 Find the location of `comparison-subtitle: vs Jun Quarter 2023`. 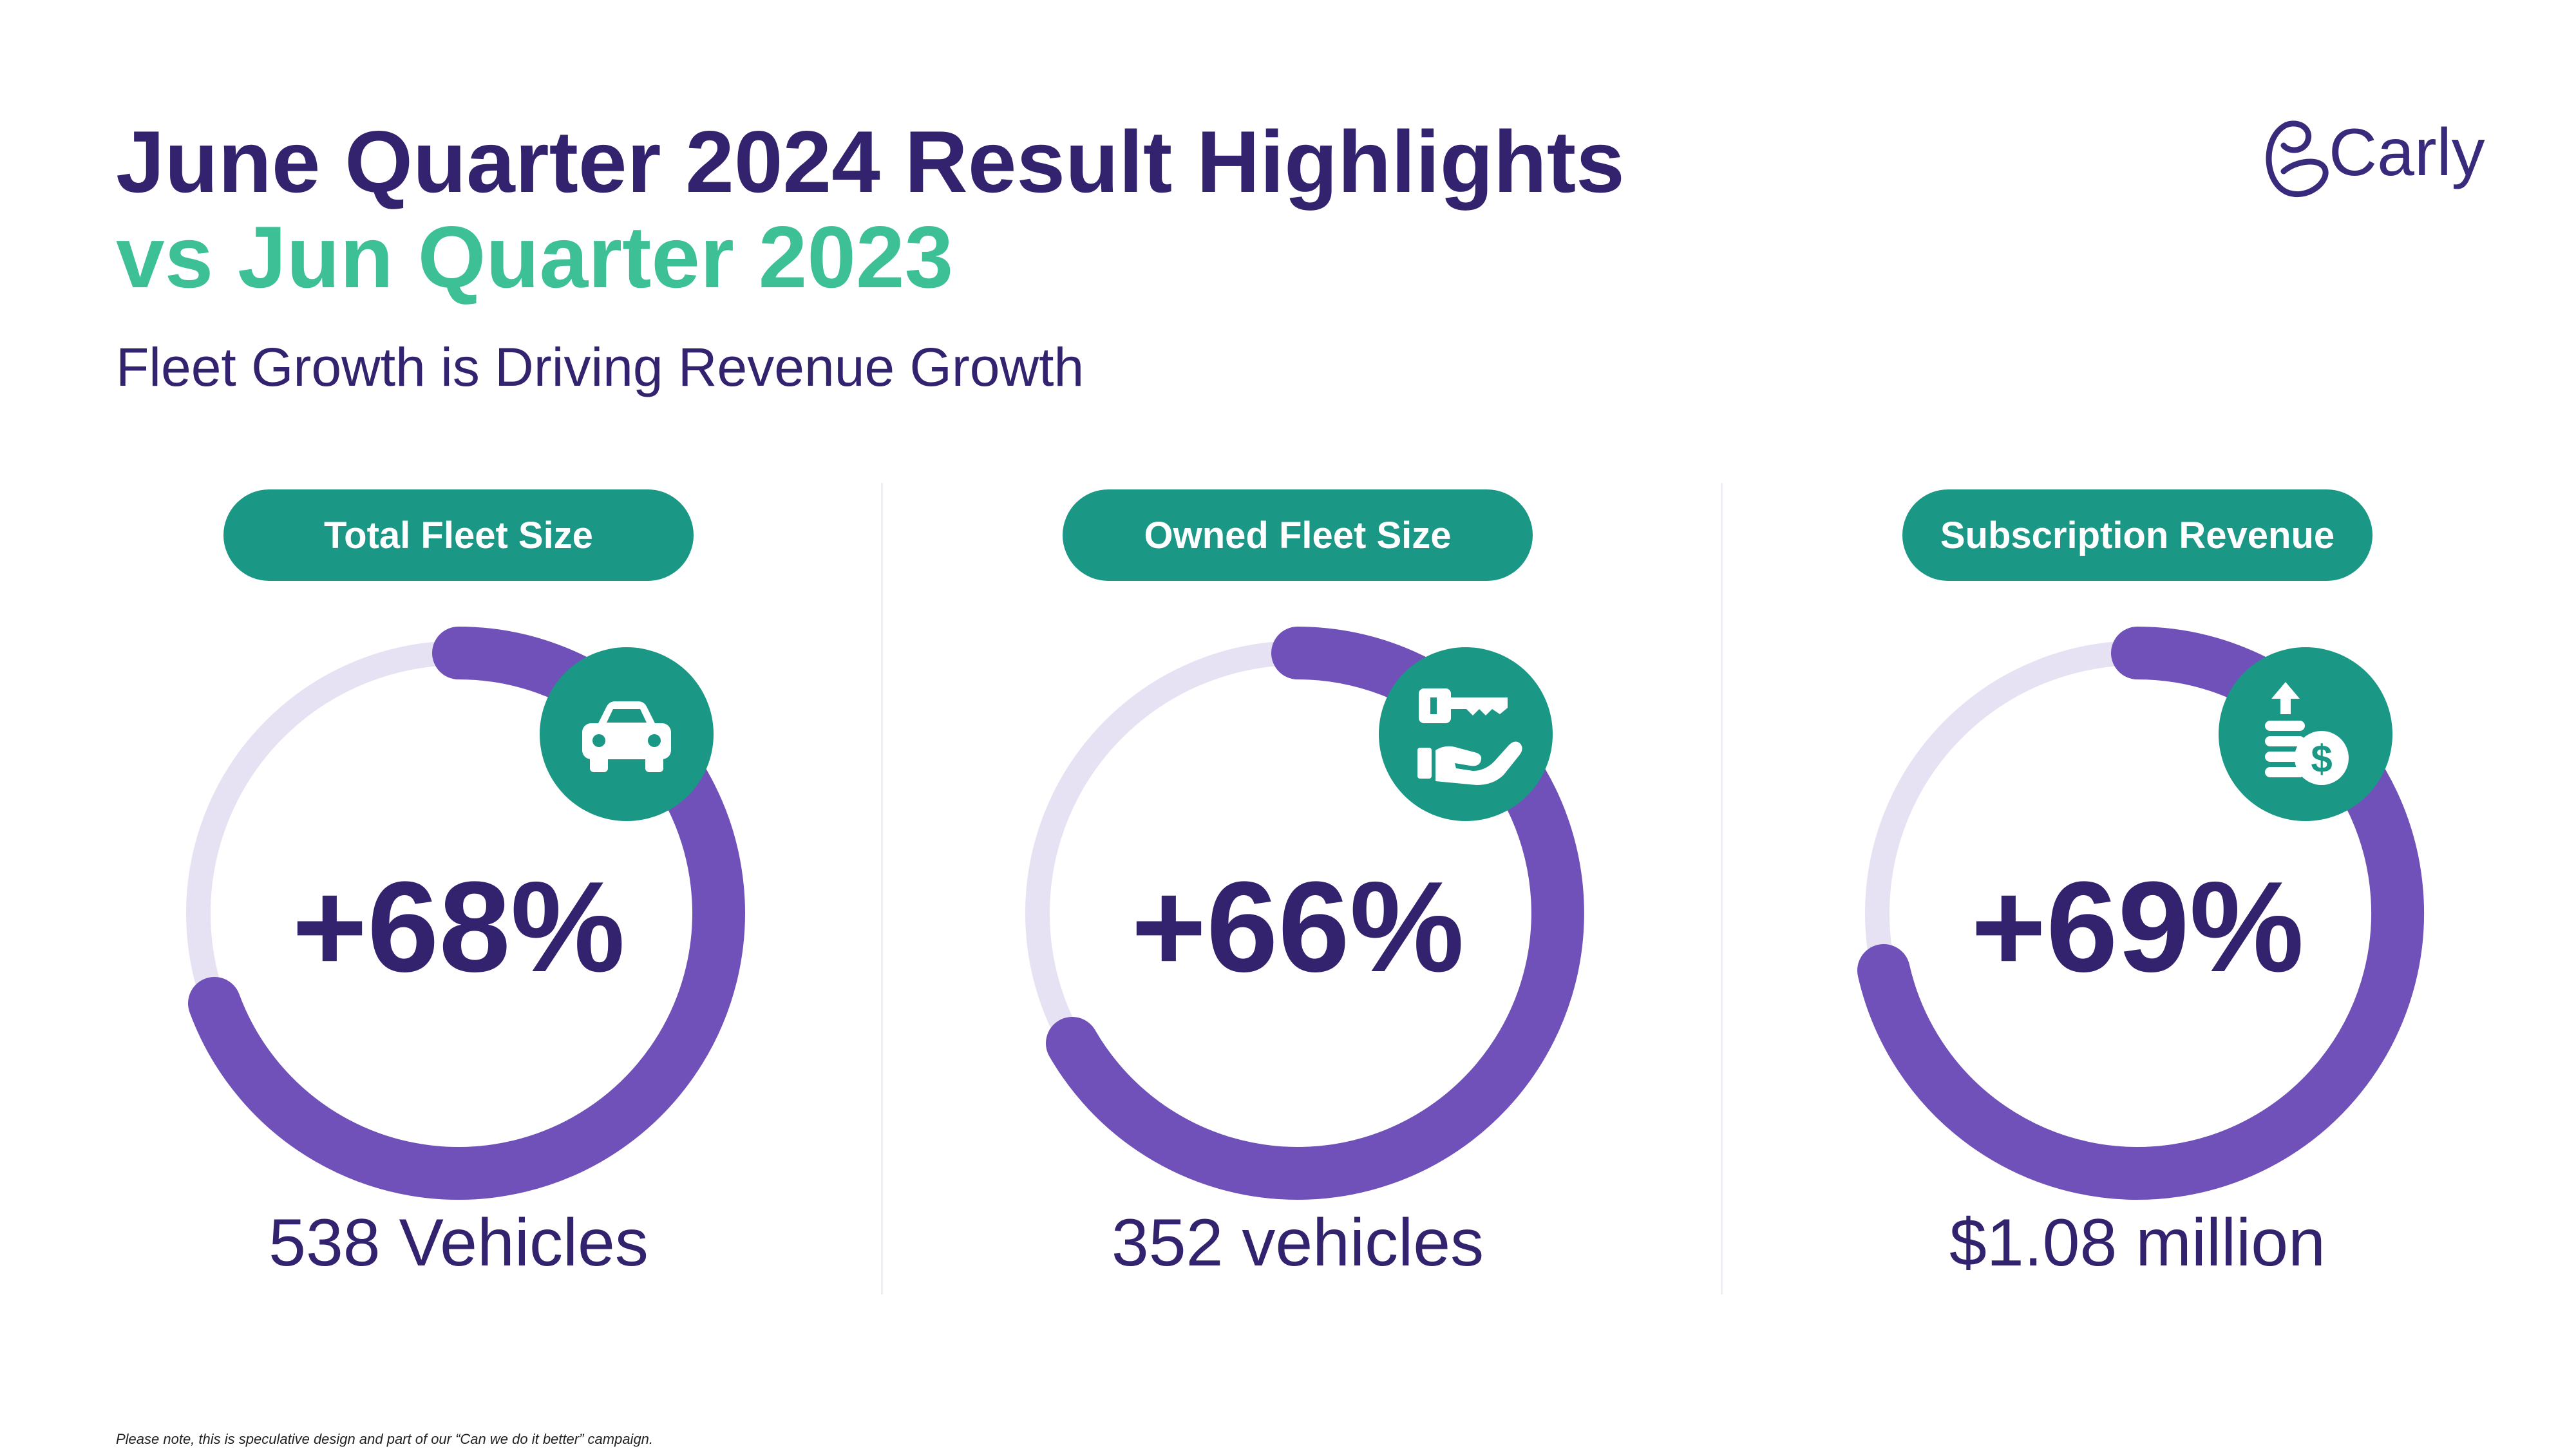

comparison-subtitle: vs Jun Quarter 2023 is located at coordinates (535, 257).